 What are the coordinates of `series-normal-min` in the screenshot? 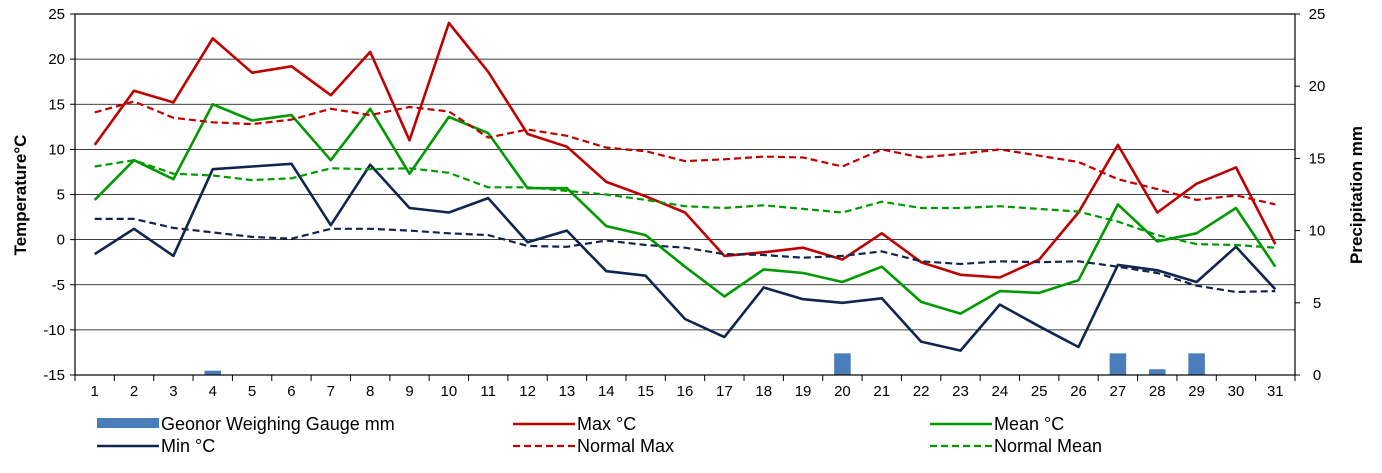 It's located at (685, 255).